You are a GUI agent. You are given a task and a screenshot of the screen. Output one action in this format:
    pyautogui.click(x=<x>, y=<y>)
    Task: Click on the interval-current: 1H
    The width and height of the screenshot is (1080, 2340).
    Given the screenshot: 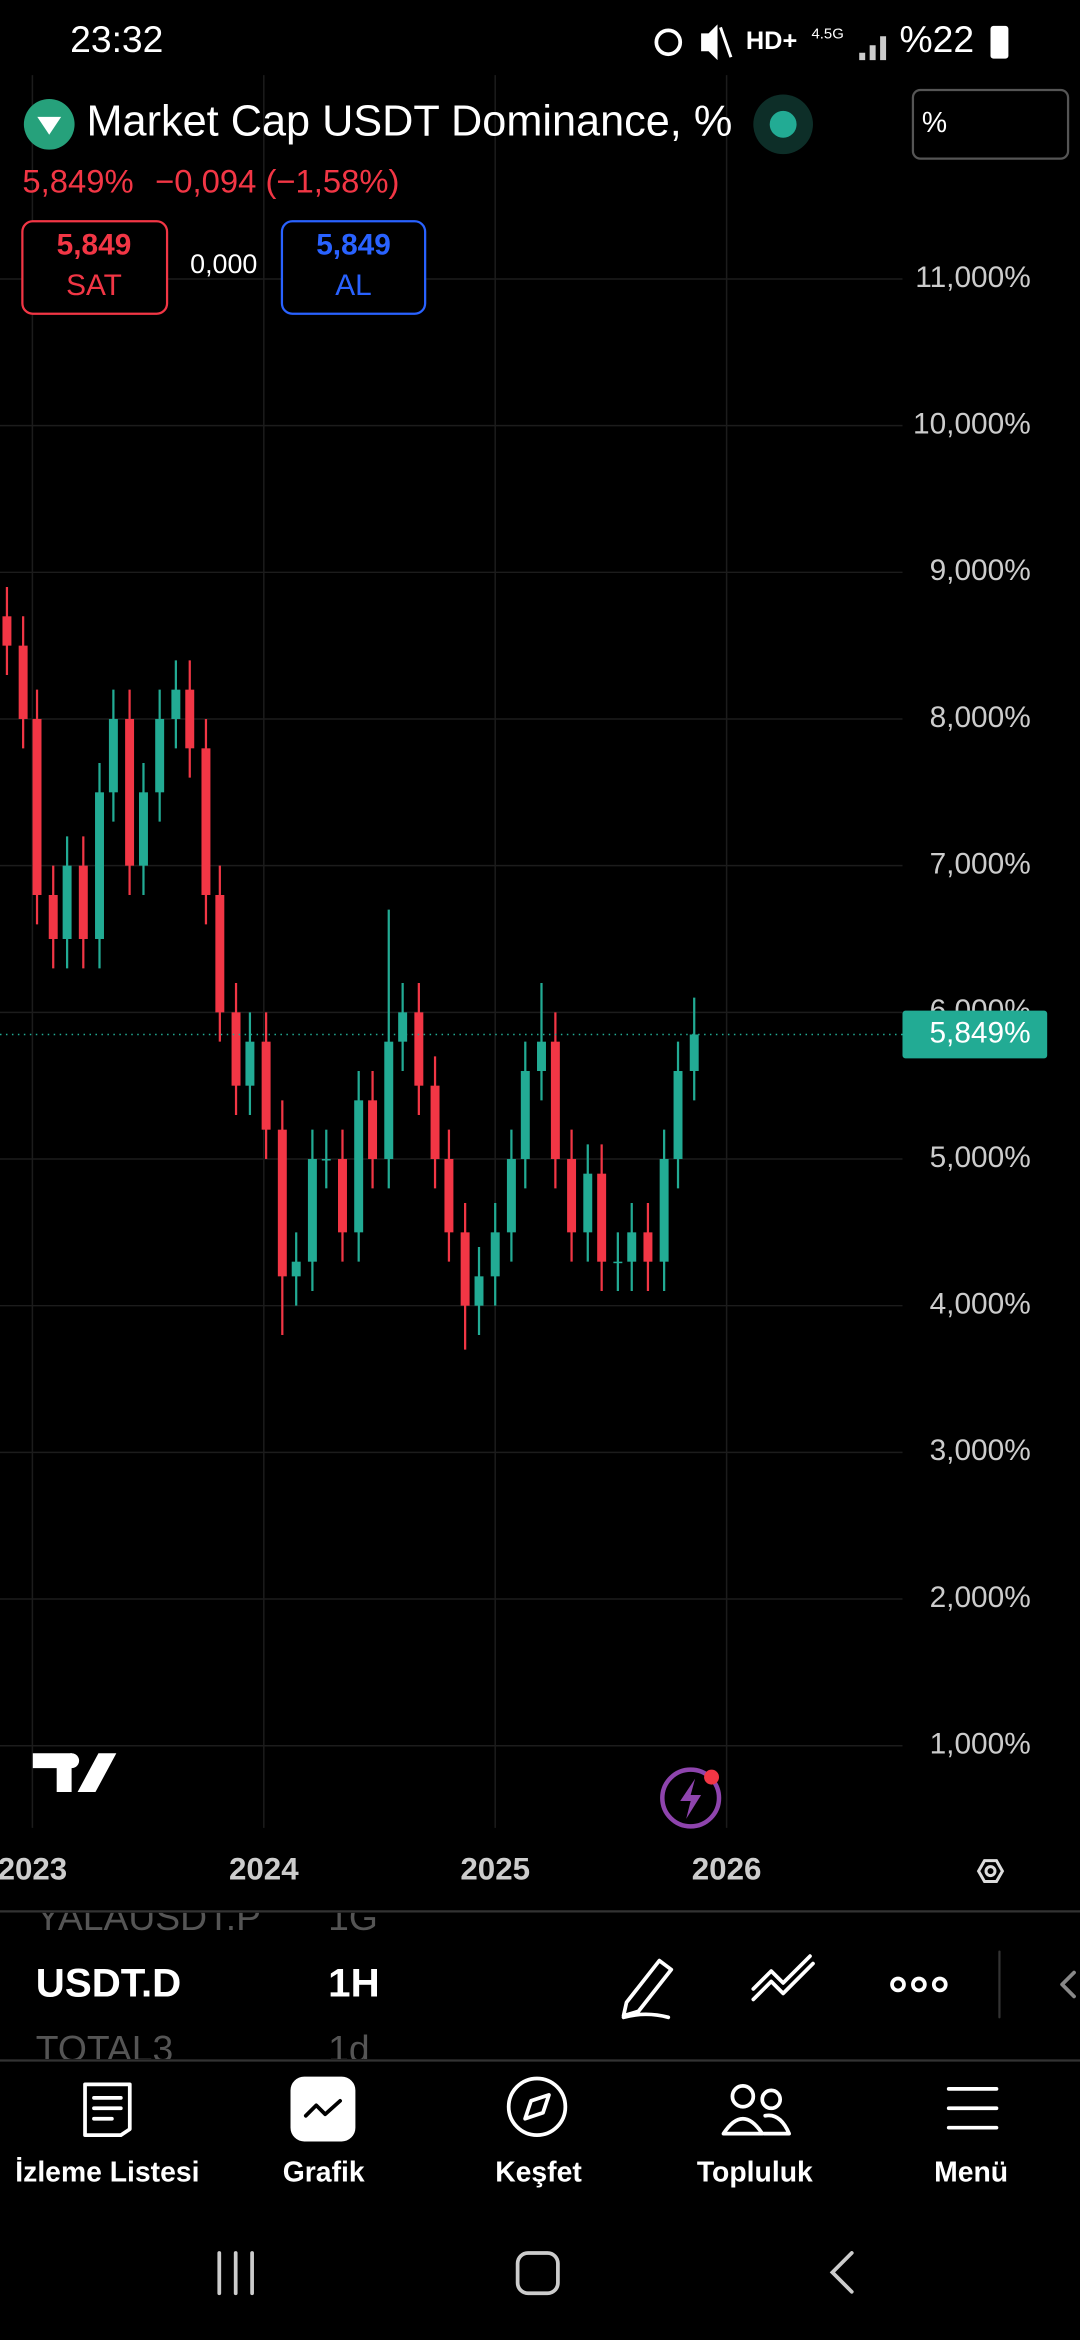 What is the action you would take?
    pyautogui.click(x=353, y=1983)
    